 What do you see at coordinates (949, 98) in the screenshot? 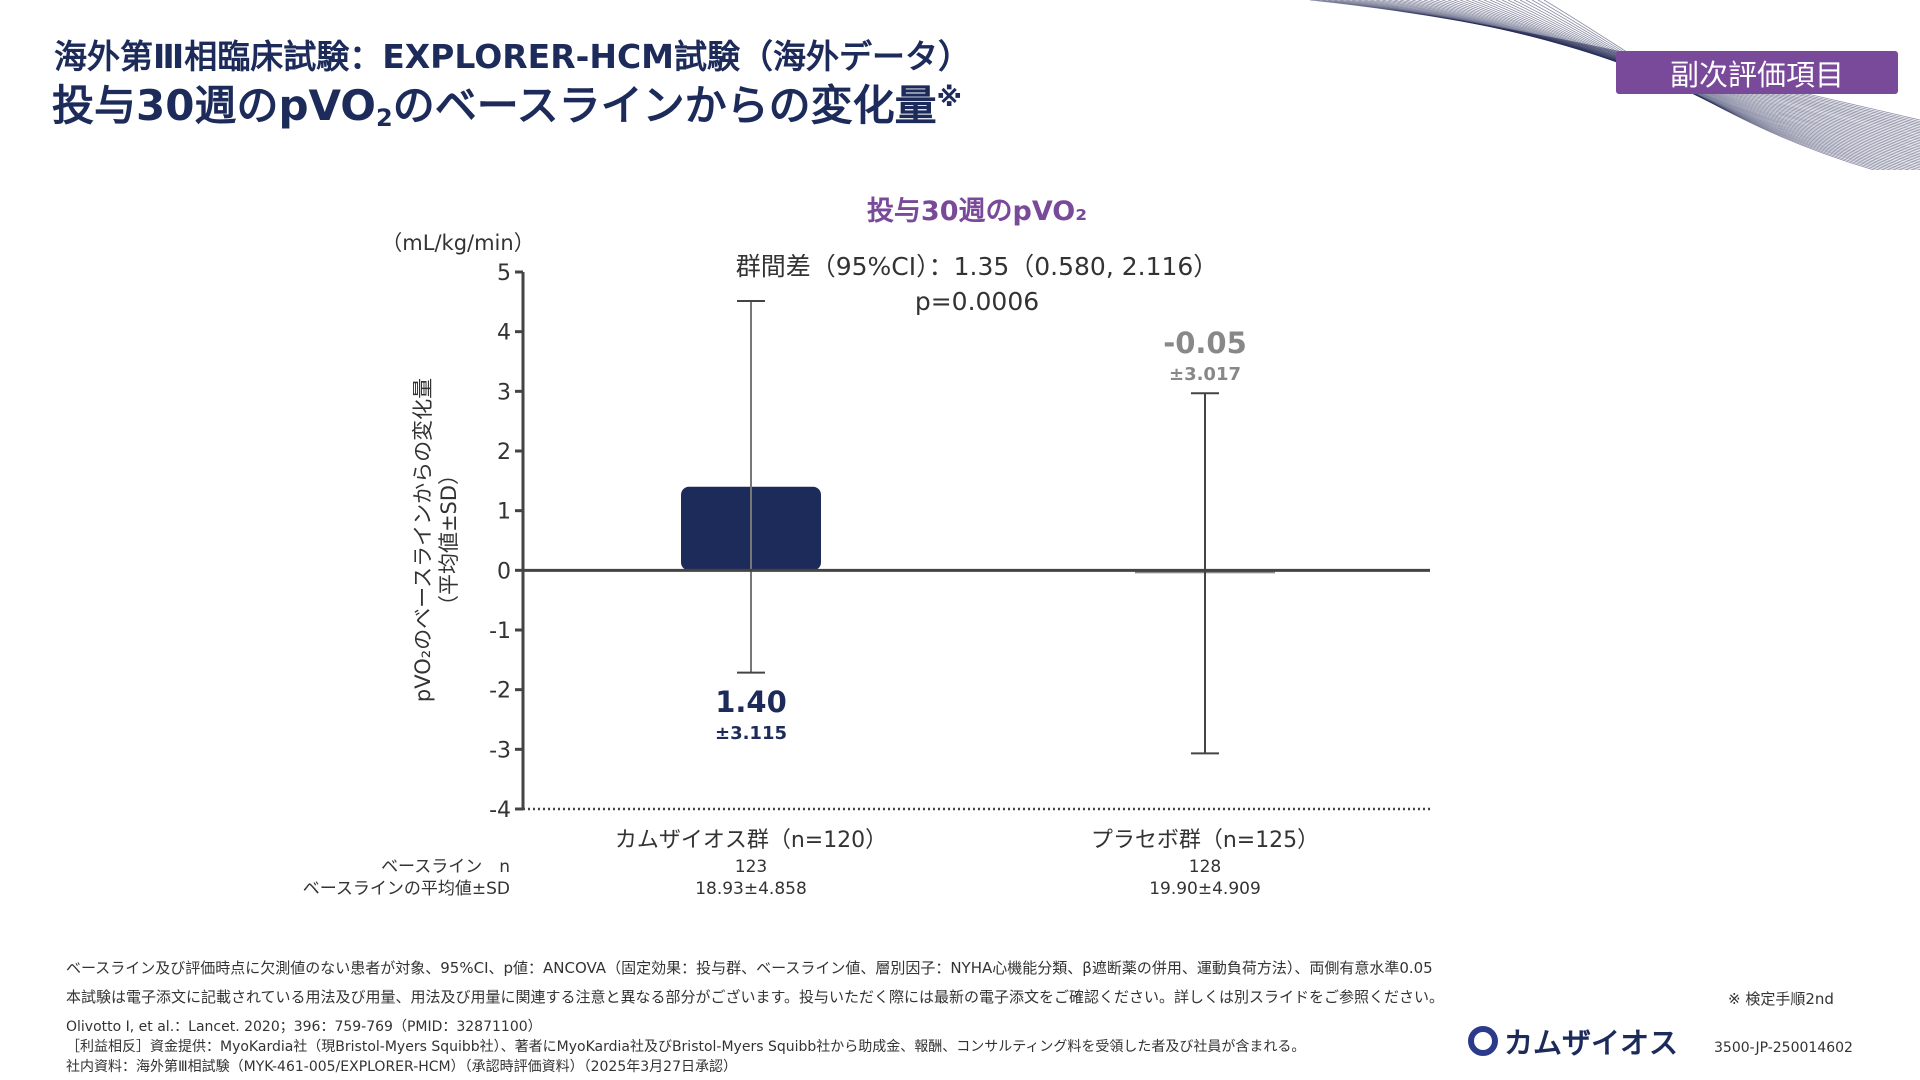
I see `title-footnote-mark: ※` at bounding box center [949, 98].